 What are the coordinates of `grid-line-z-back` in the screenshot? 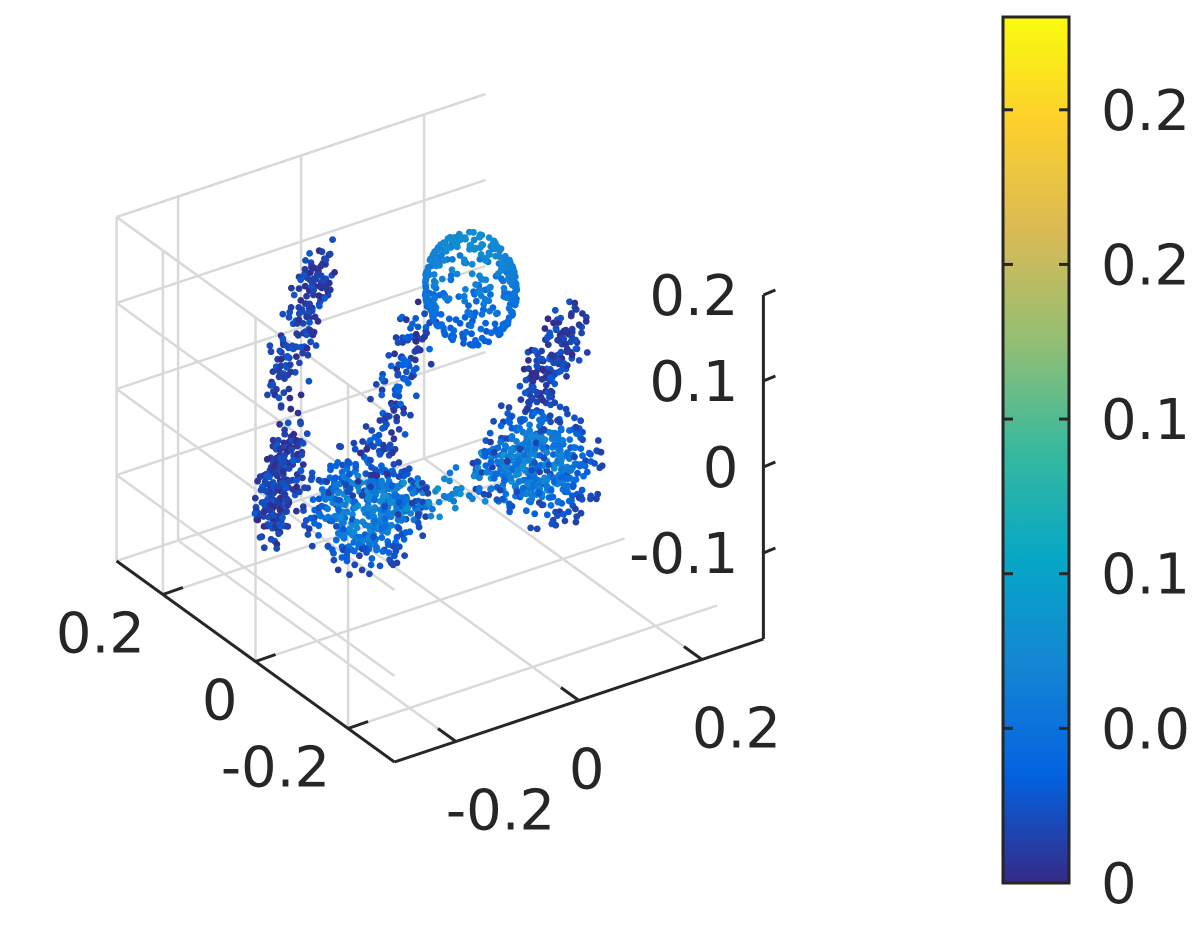 It's located at (301, 241).